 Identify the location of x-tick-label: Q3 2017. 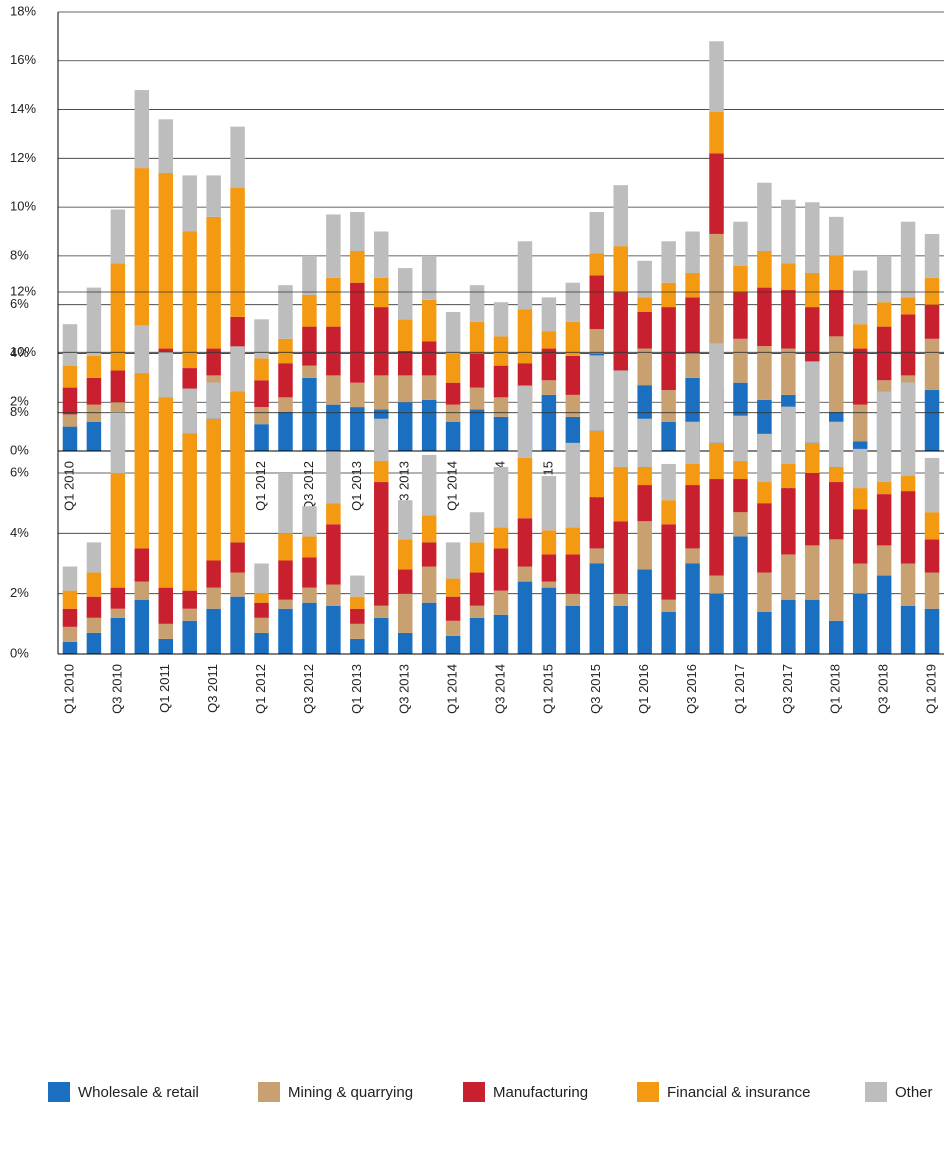
(787, 689).